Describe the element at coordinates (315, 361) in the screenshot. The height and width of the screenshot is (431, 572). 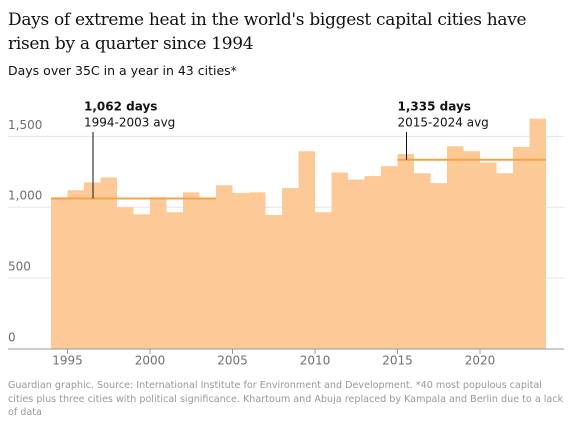
I see `x-tick-label: 2010` at that location.